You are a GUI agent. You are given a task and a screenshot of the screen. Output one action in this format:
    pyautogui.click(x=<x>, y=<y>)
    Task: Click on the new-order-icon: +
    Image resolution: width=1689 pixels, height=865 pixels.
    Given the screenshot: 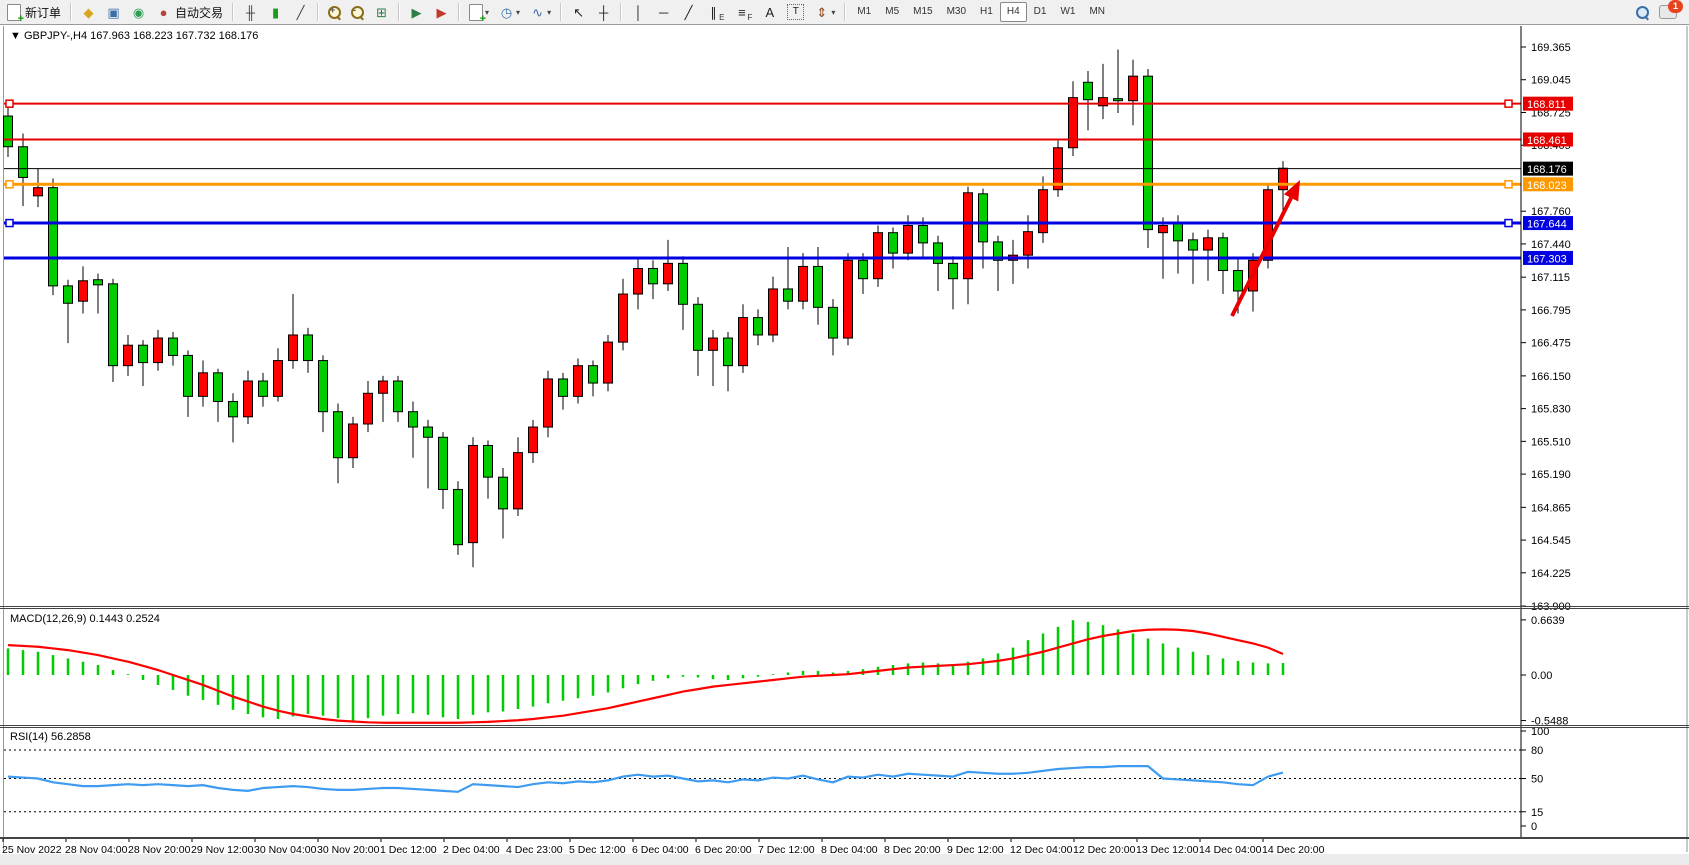 What is the action you would take?
    pyautogui.click(x=15, y=13)
    